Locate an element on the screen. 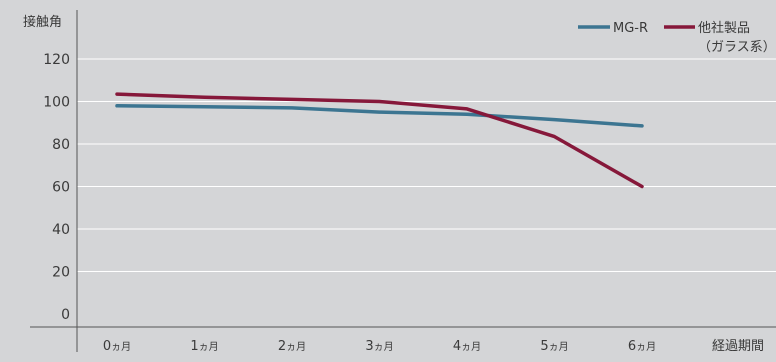 The image size is (776, 362). x-tick-label: 4ヵ月 is located at coordinates (467, 346).